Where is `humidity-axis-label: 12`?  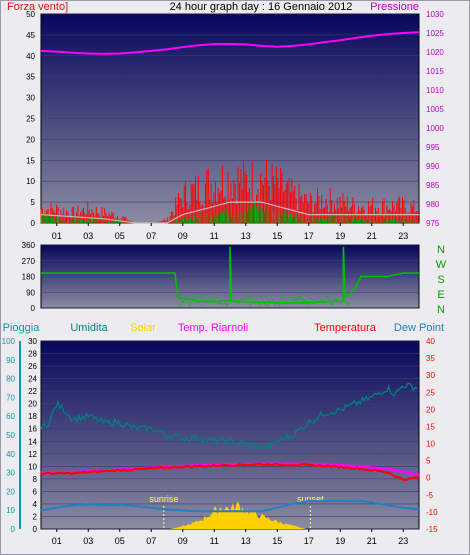 humidity-axis-label: 12 is located at coordinates (32, 454).